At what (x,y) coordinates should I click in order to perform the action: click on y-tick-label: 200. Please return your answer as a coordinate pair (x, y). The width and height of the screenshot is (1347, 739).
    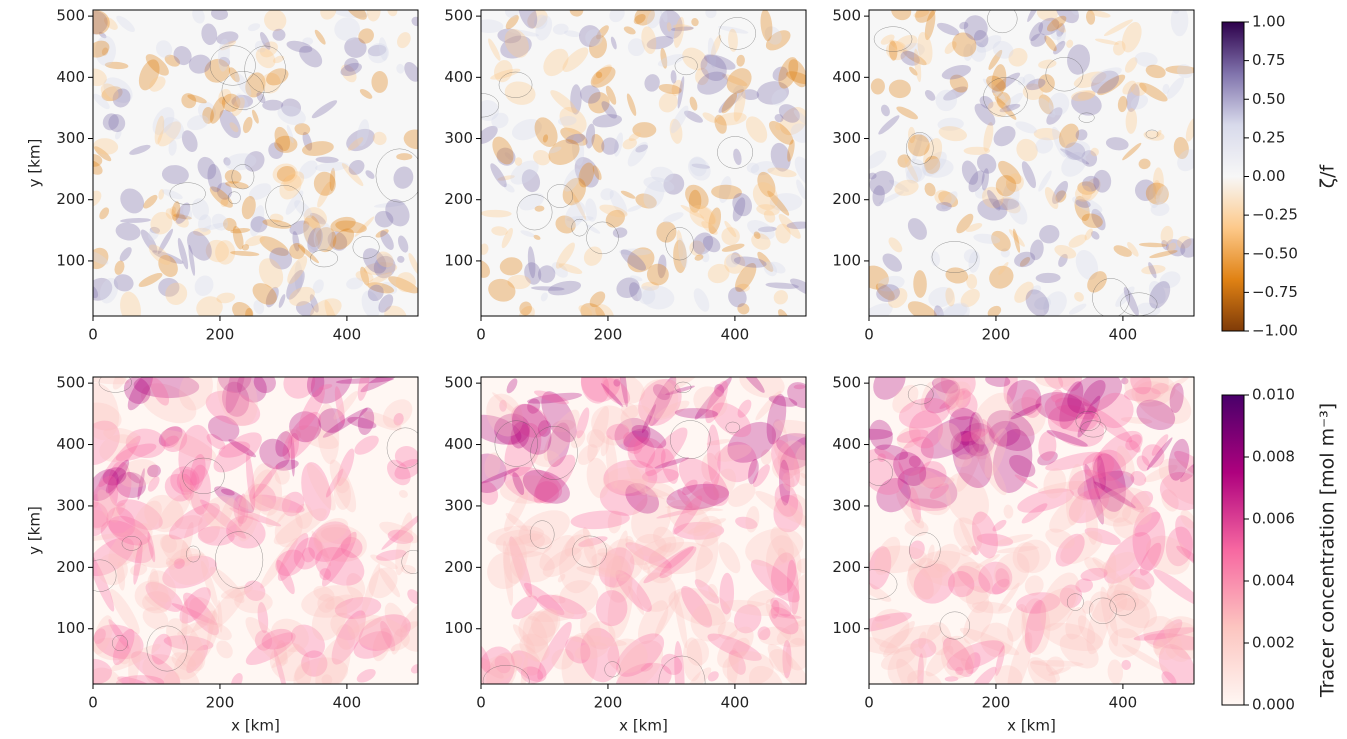
    Looking at the image, I should click on (70, 199).